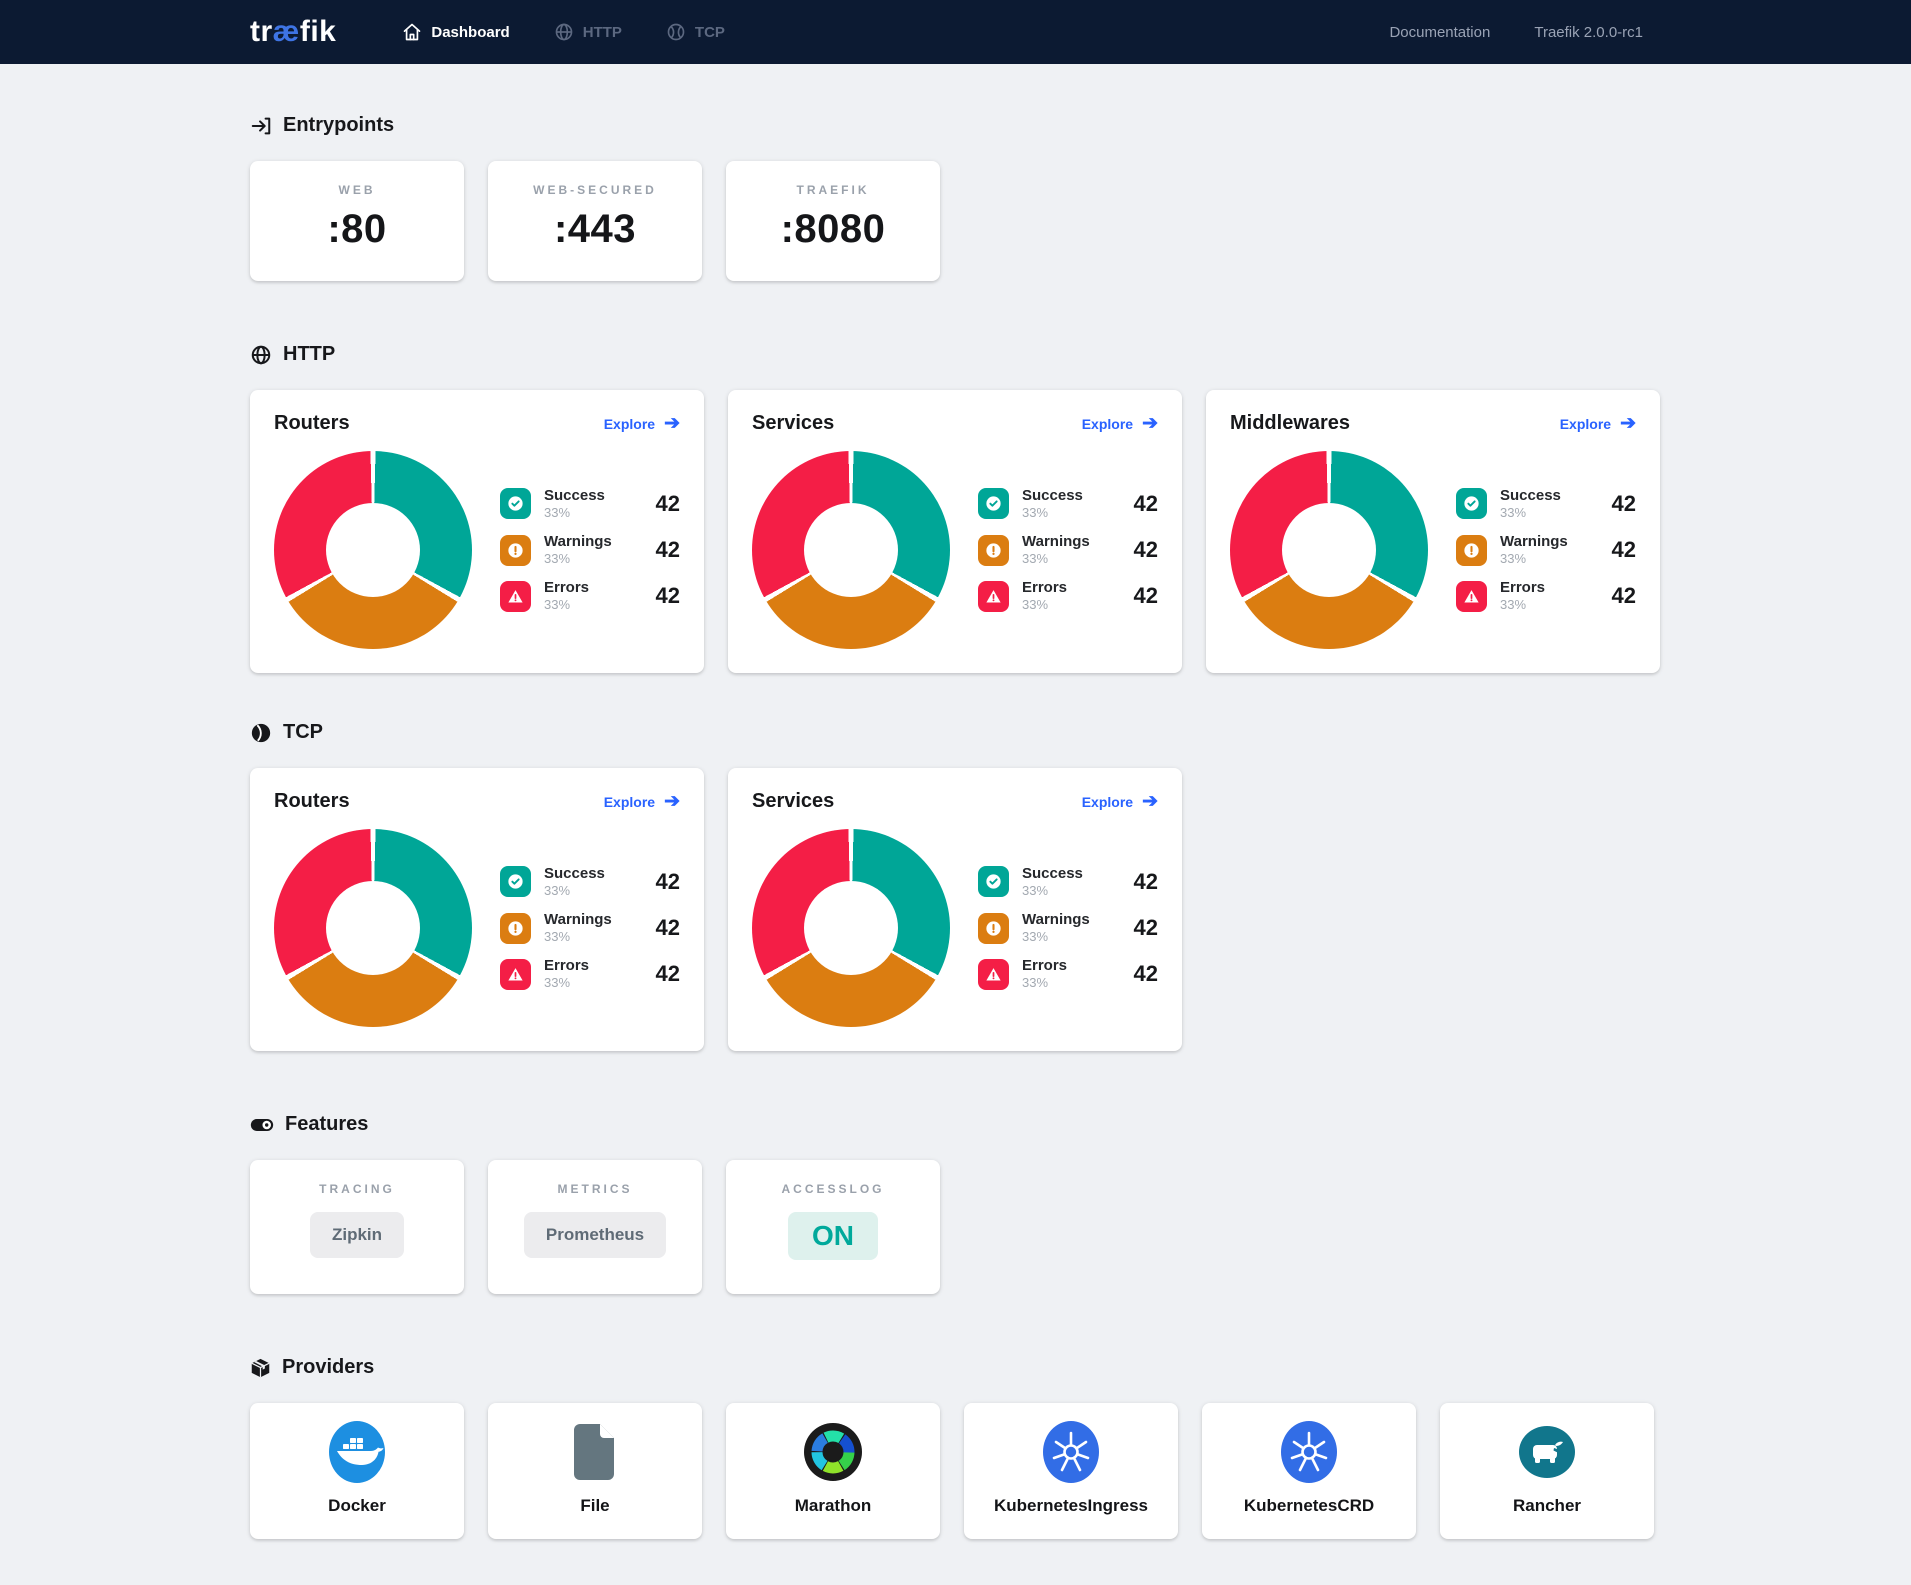 The height and width of the screenshot is (1585, 1911). Describe the element at coordinates (515, 504) in the screenshot. I see `success-check-icon` at that location.